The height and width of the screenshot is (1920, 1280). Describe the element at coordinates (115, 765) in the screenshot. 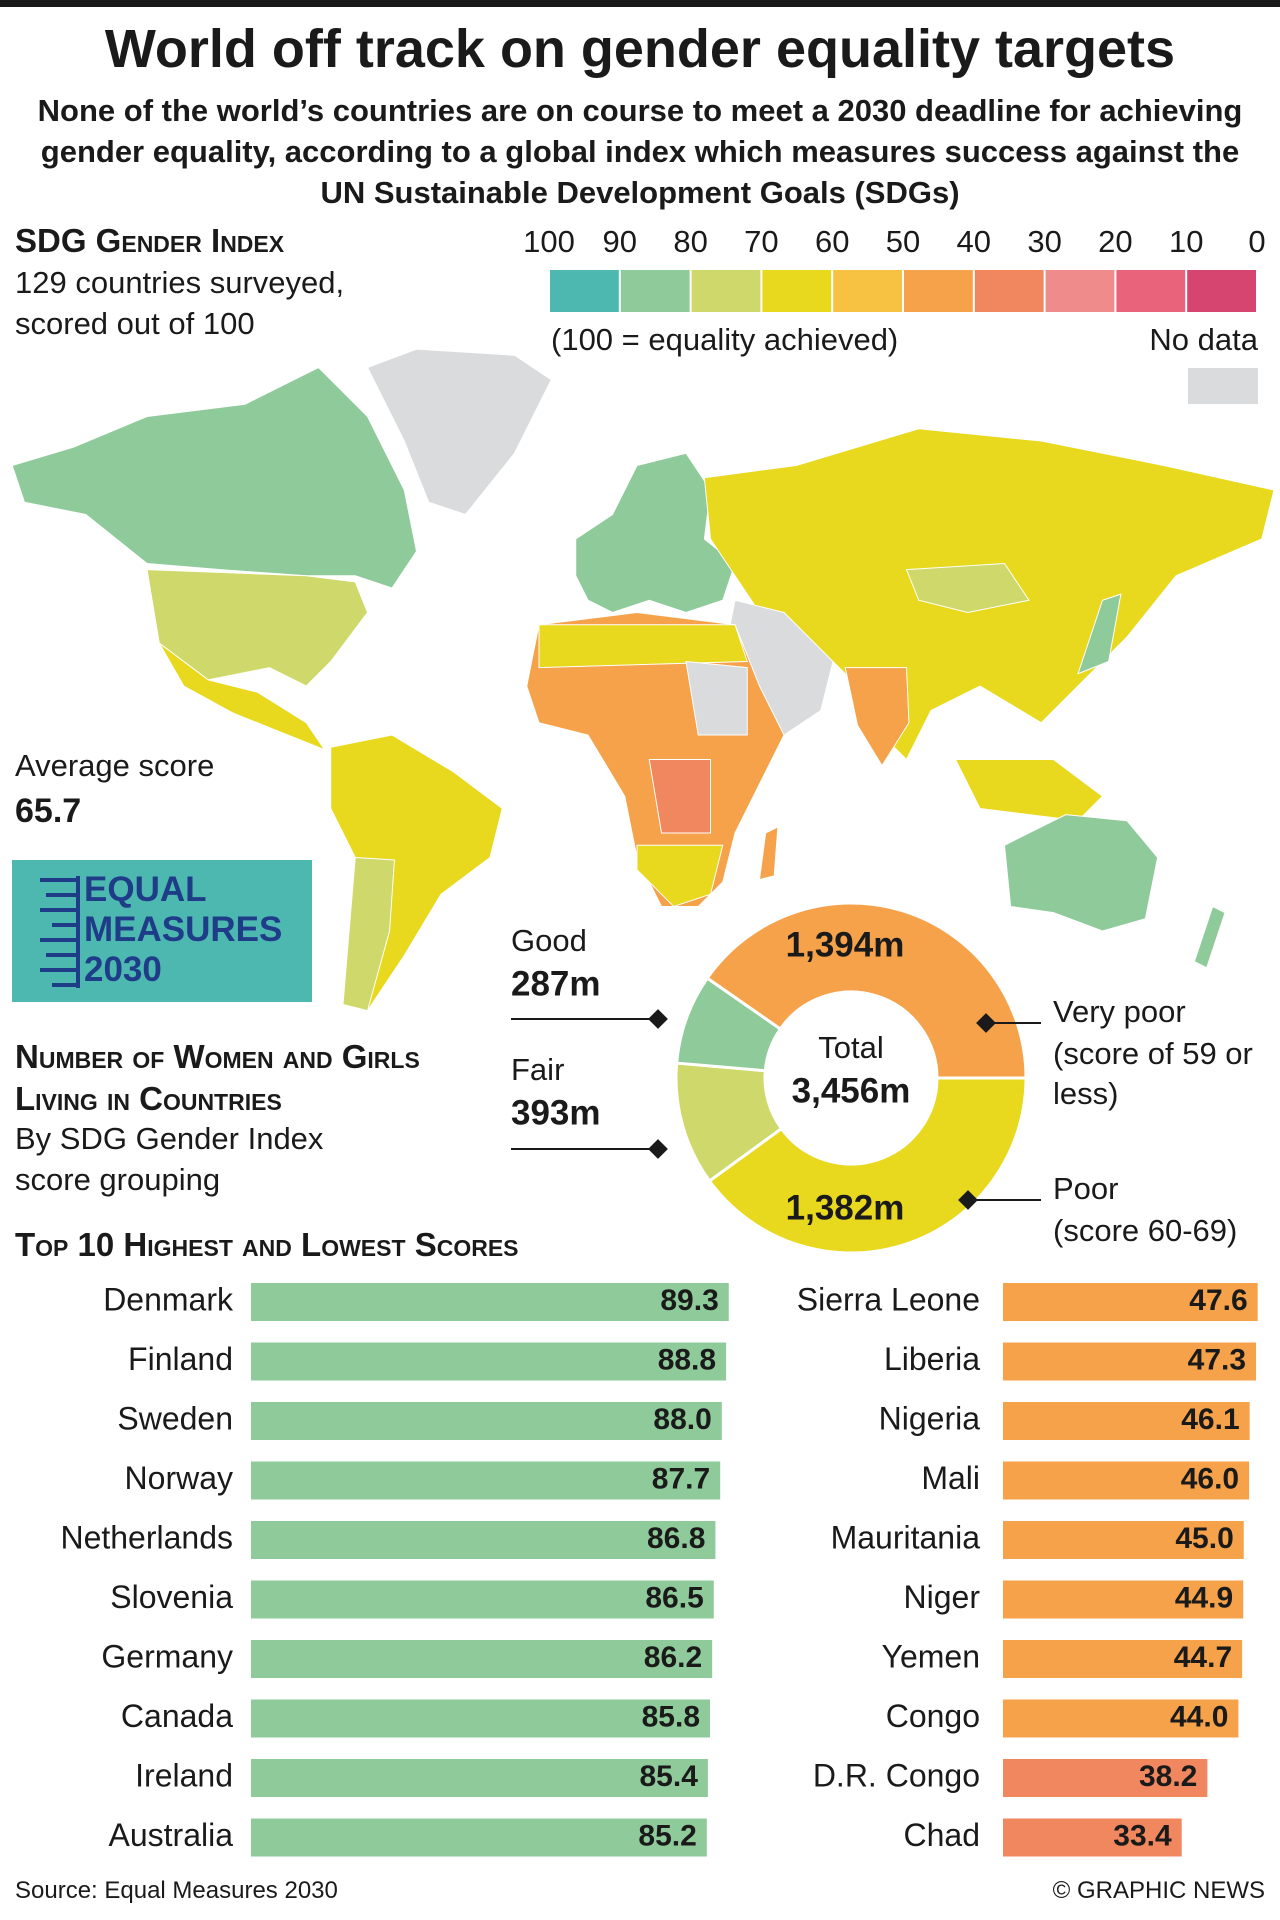

I see `average-label: Average score` at that location.